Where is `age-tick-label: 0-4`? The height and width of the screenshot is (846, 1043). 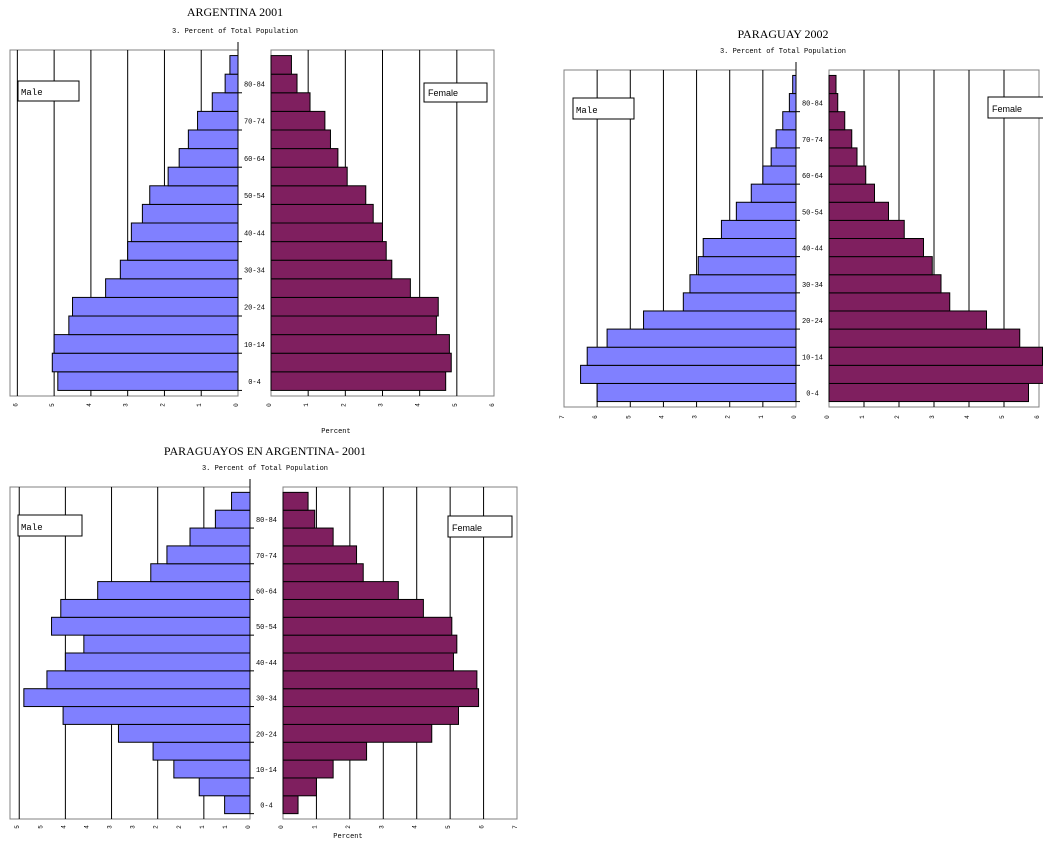
age-tick-label: 0-4 is located at coordinates (266, 807).